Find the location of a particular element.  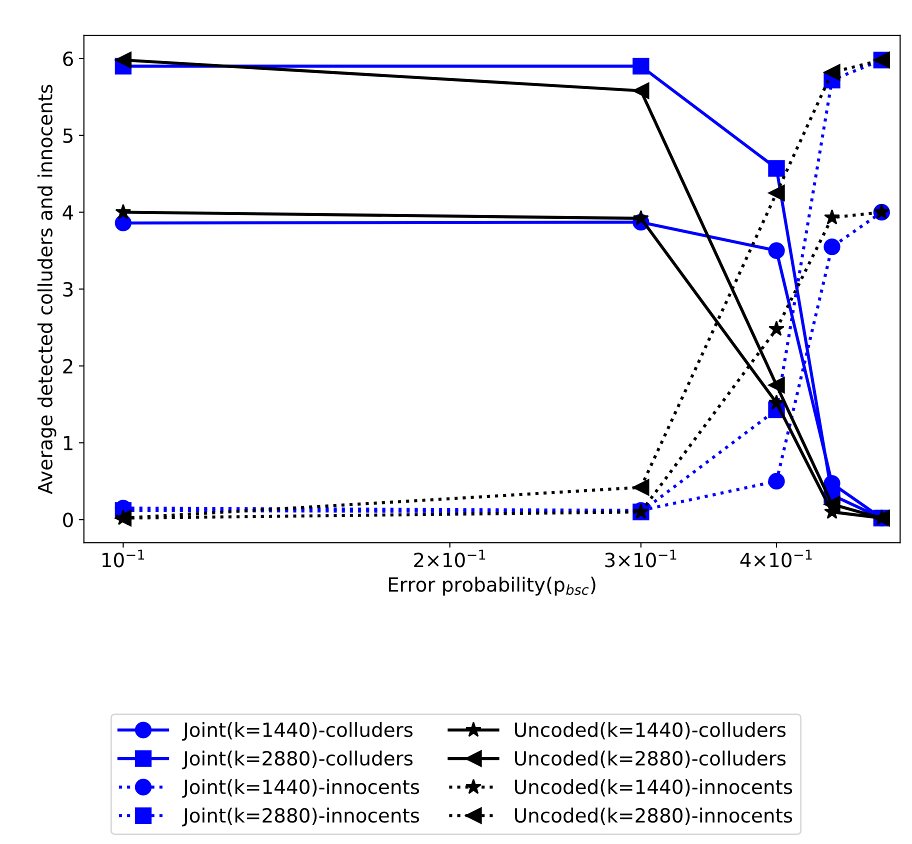

x-tick-label: 10$^{−1}$ is located at coordinates (123, 559).